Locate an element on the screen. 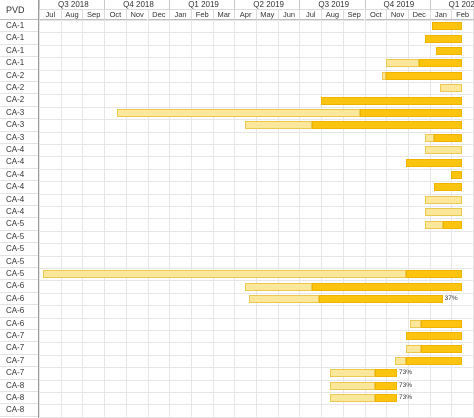 The width and height of the screenshot is (474, 418). month-header: Sep is located at coordinates (93, 15).